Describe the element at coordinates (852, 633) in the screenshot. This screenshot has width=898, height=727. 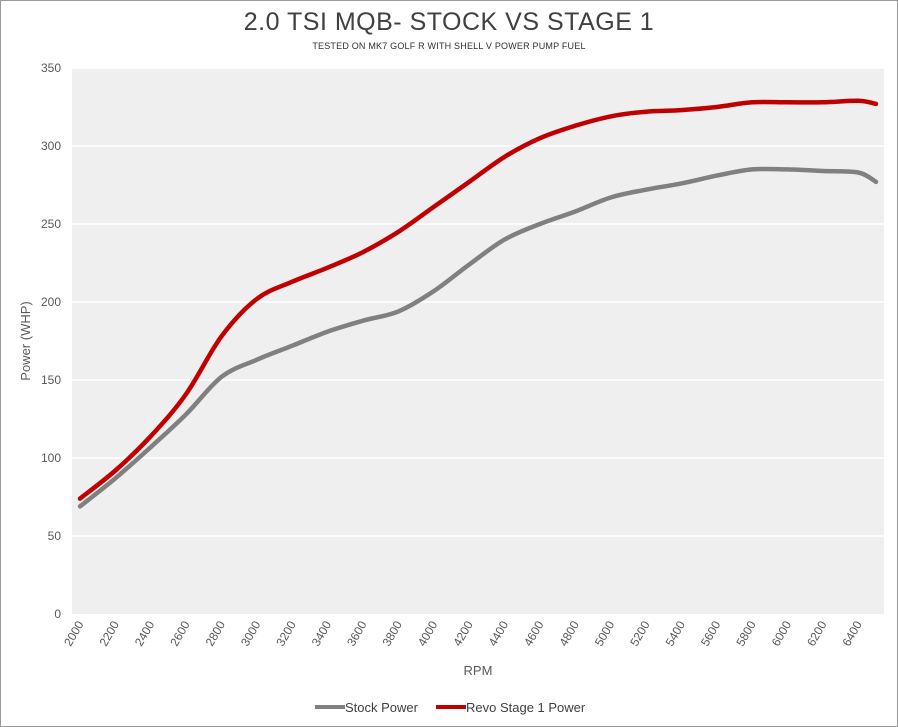
I see `x-tick-label: 6400` at that location.